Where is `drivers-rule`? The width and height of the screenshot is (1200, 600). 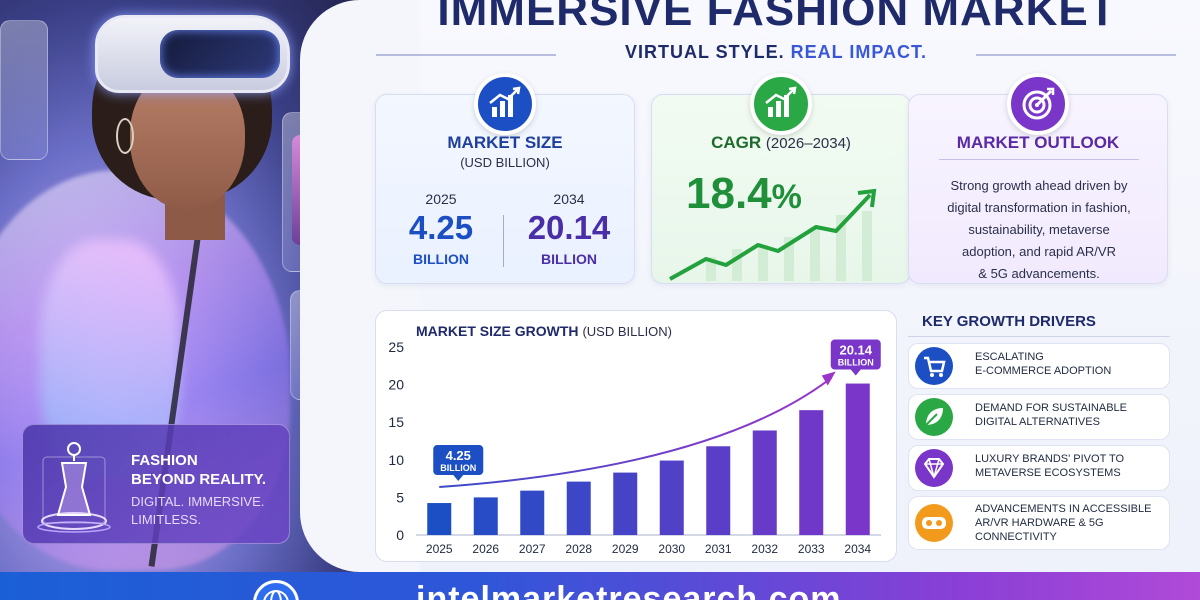 drivers-rule is located at coordinates (1039, 336).